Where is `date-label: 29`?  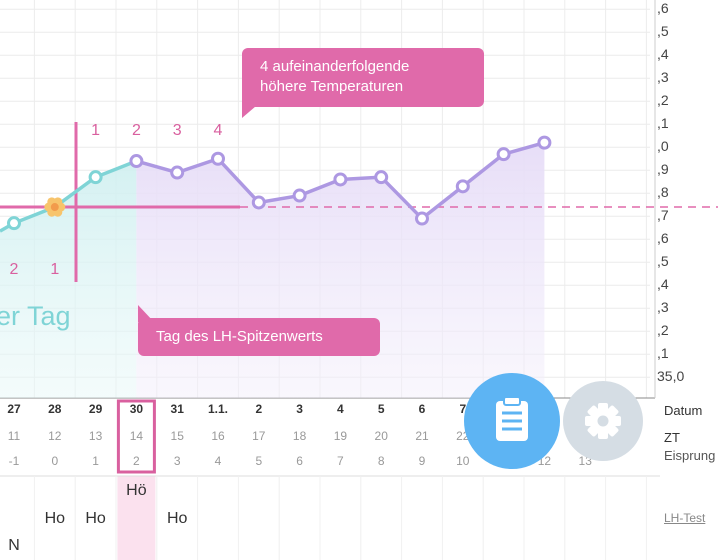
date-label: 29 is located at coordinates (96, 409).